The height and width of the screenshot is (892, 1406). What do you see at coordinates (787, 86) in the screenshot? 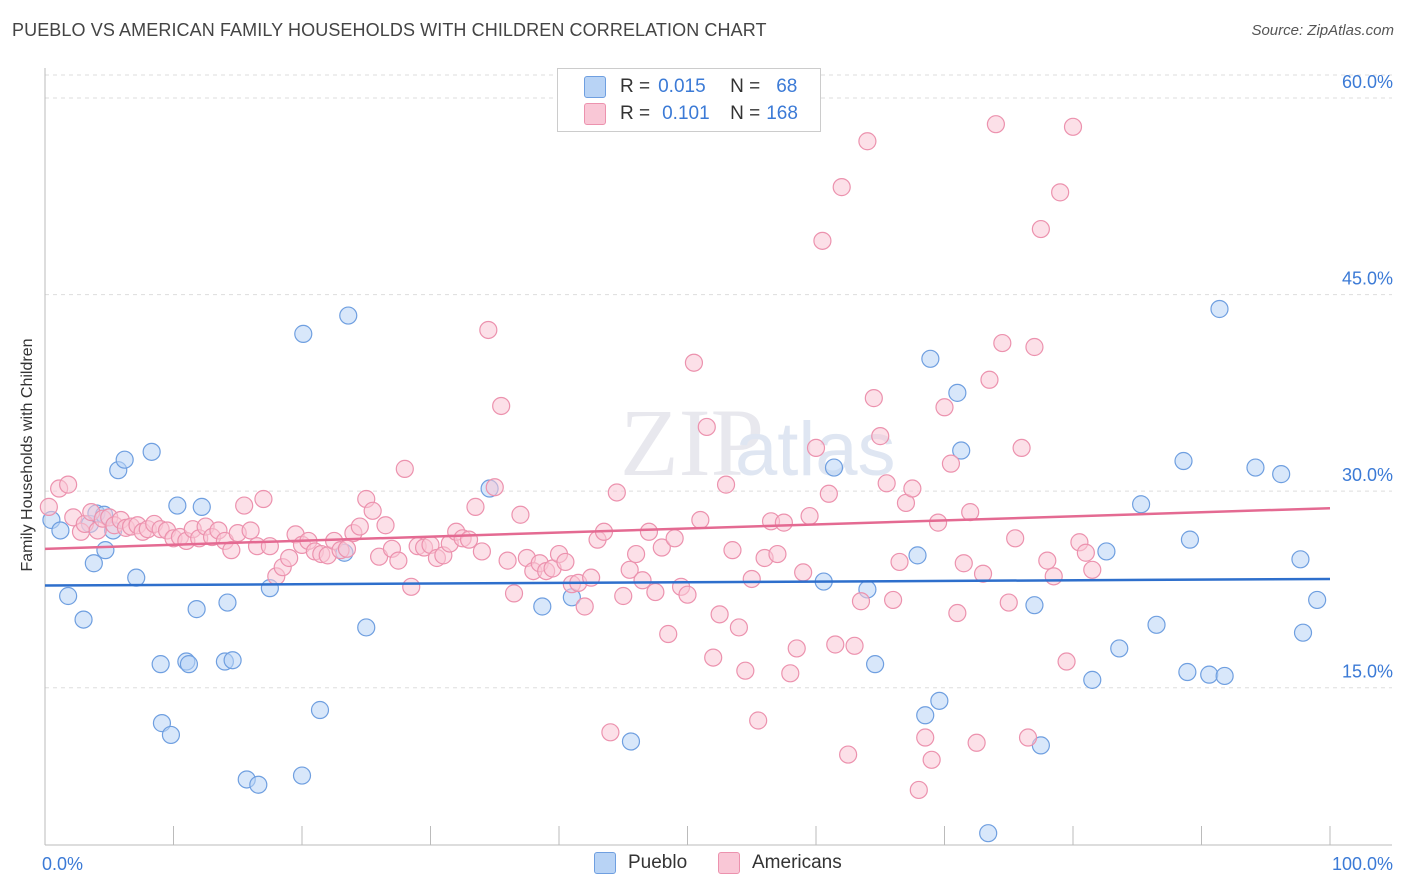
I see `legend-pueblo-n-value: 68` at bounding box center [787, 86].